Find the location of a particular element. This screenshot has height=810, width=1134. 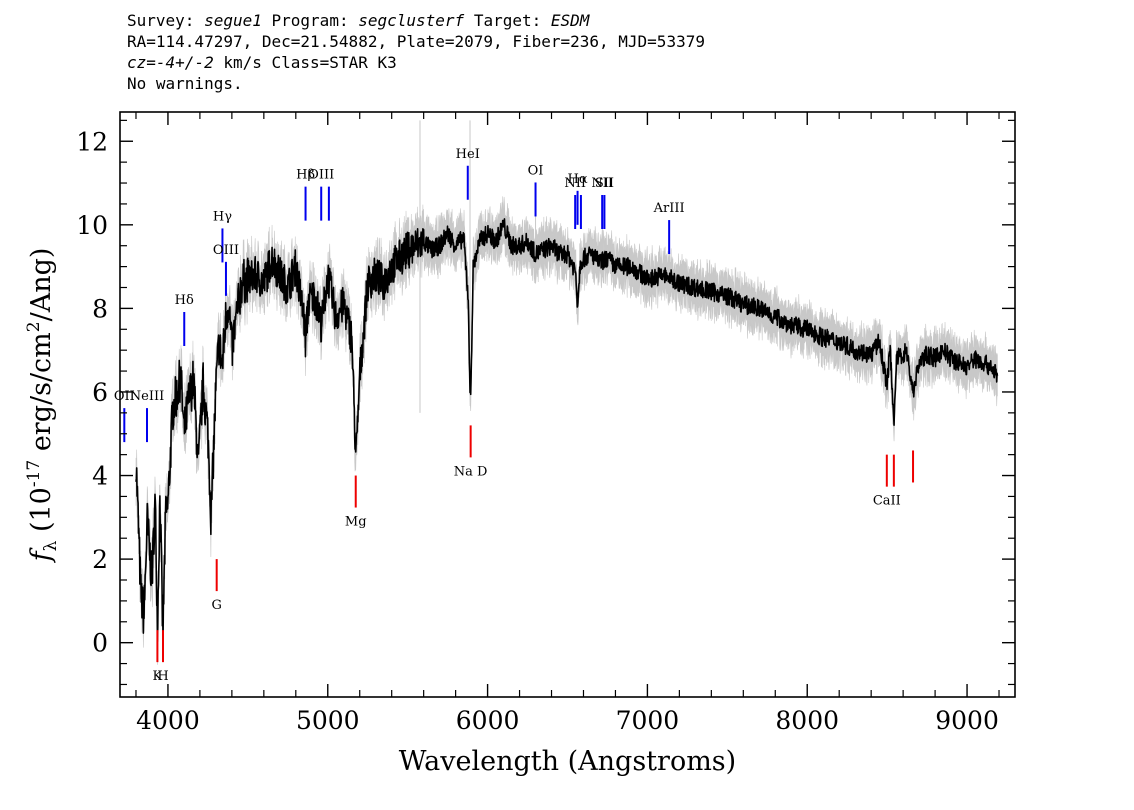

absorption-line-label: Na D is located at coordinates (471, 471).